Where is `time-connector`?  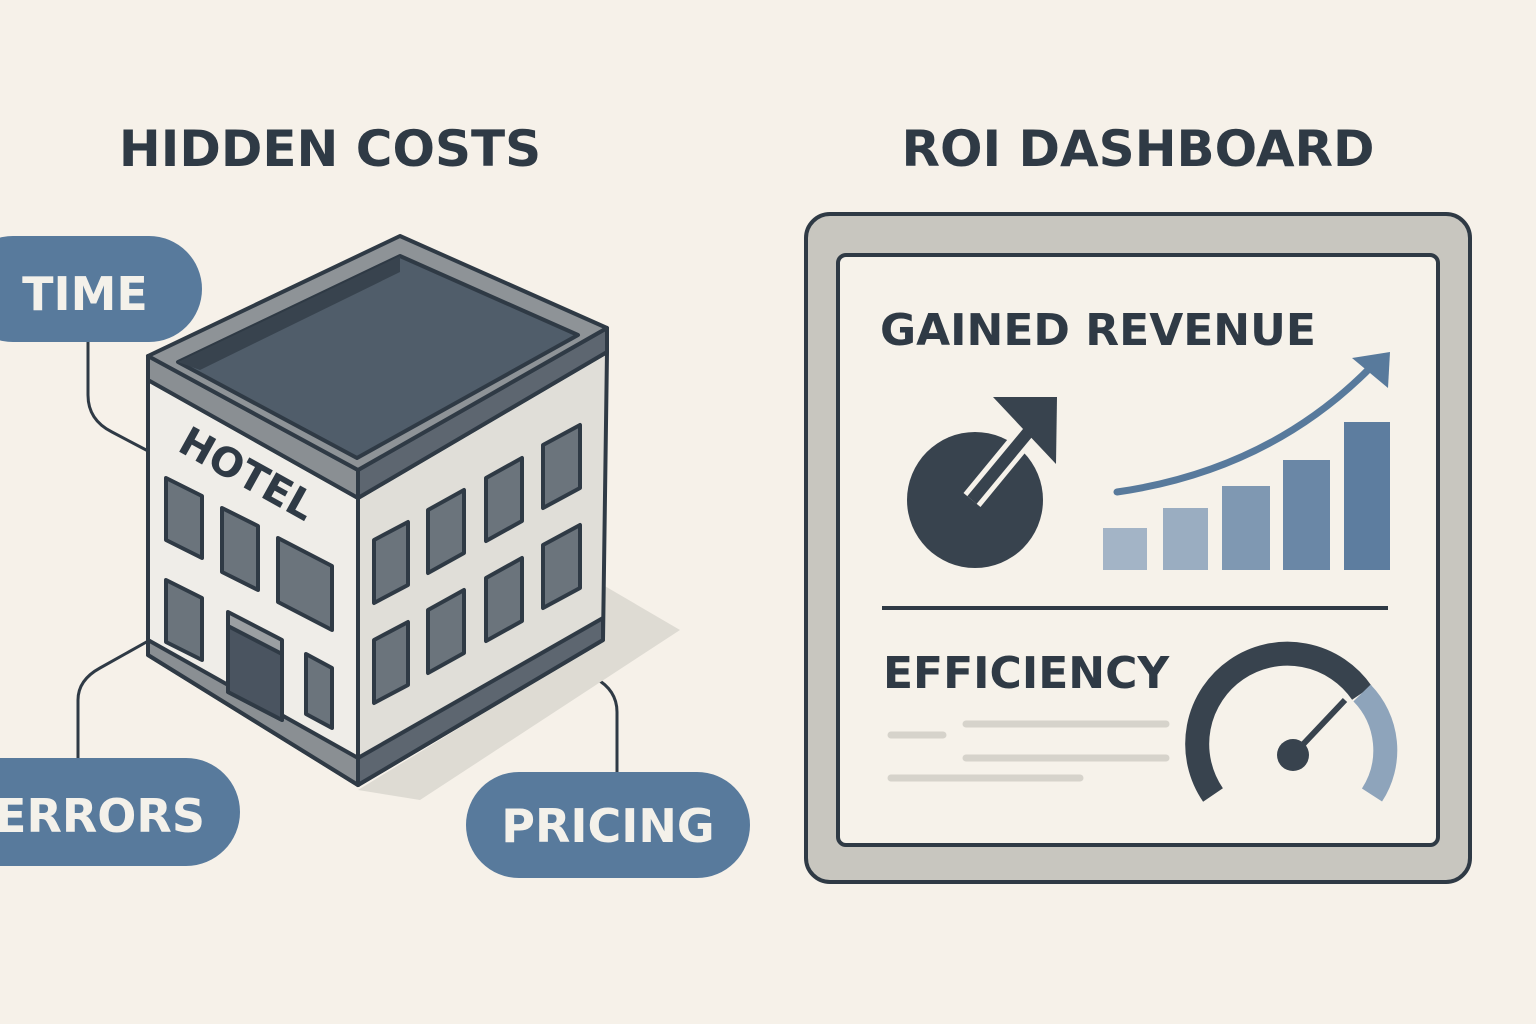
time-connector is located at coordinates (118, 398).